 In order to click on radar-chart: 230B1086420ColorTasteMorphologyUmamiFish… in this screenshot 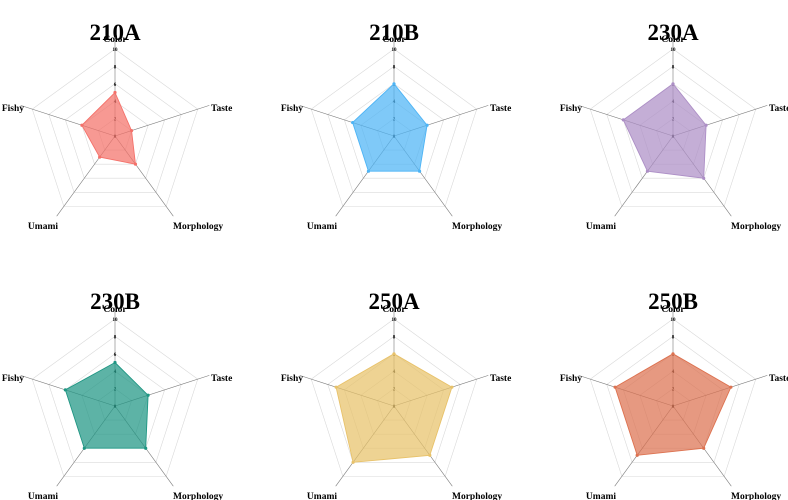, I will do `click(117, 394)`.